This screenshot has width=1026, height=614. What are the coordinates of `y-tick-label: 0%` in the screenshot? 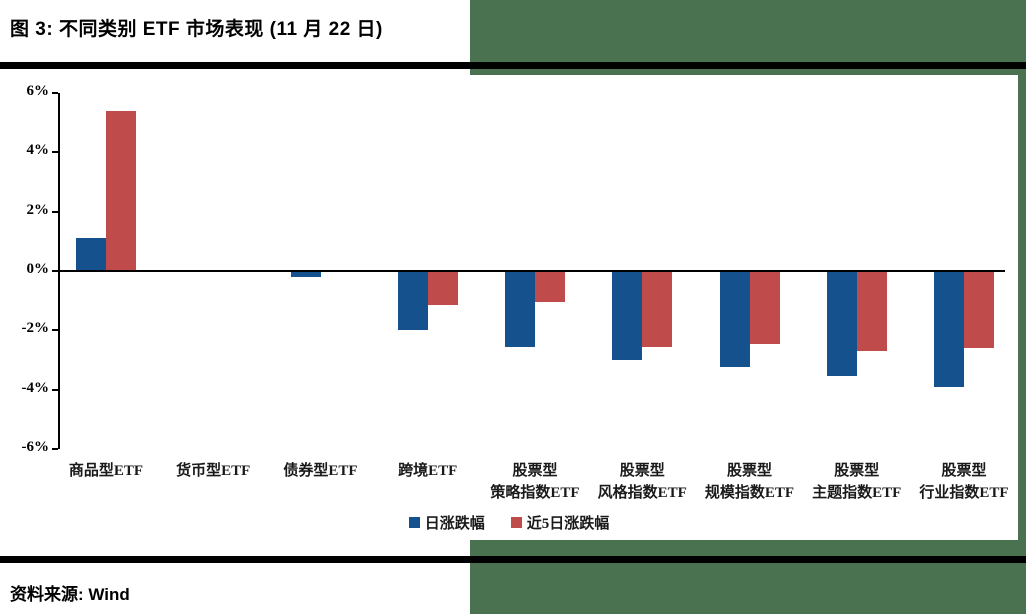 It's located at (38, 269).